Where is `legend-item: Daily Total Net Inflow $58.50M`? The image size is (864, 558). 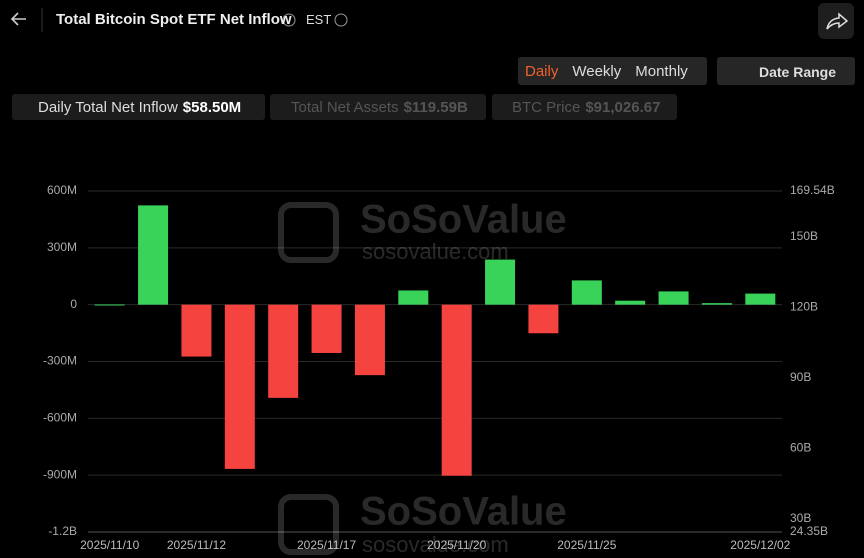
legend-item: Daily Total Net Inflow $58.50M is located at coordinates (138, 107).